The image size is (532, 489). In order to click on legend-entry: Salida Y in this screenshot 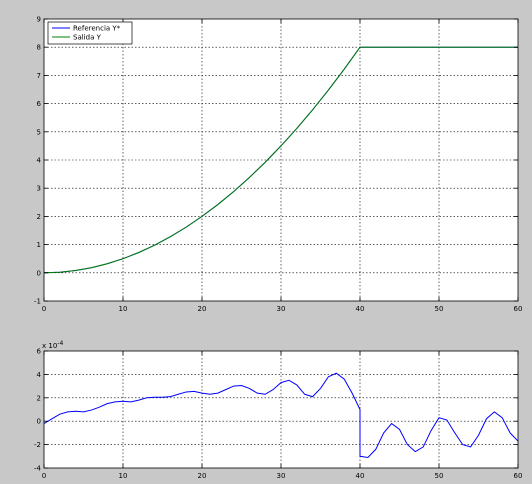, I will do `click(87, 38)`.